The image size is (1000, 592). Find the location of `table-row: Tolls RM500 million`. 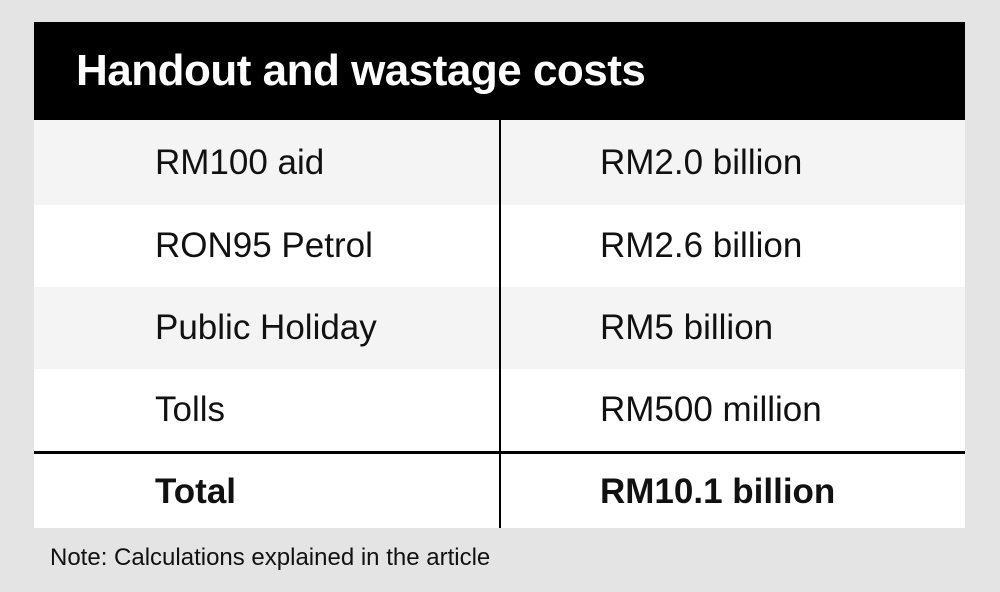

table-row: Tolls RM500 million is located at coordinates (499, 410).